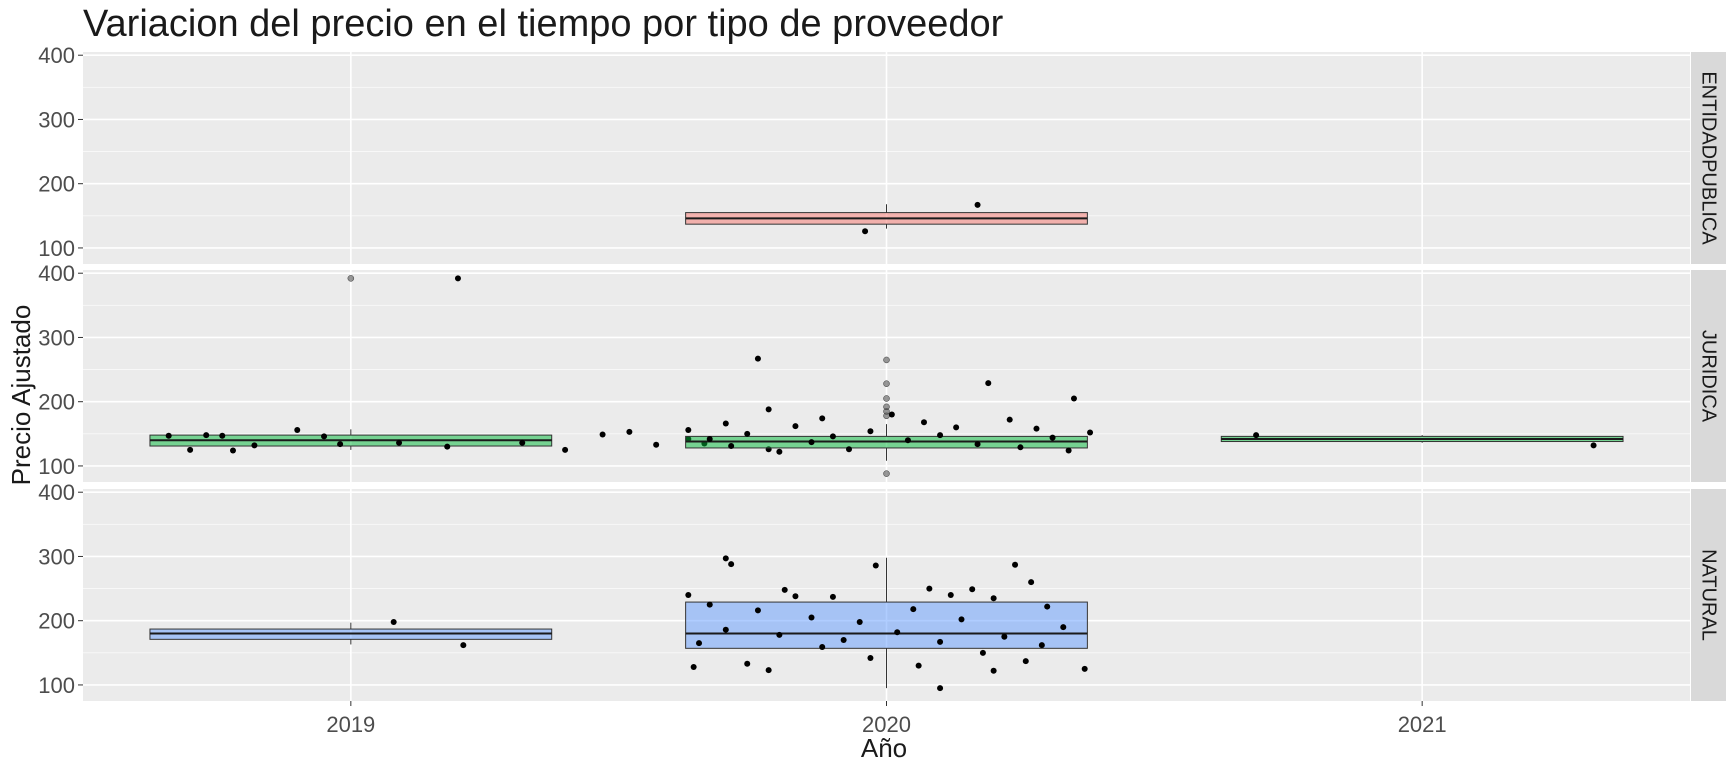 The height and width of the screenshot is (768, 1728). I want to click on x-tick-label: 2020, so click(886, 724).